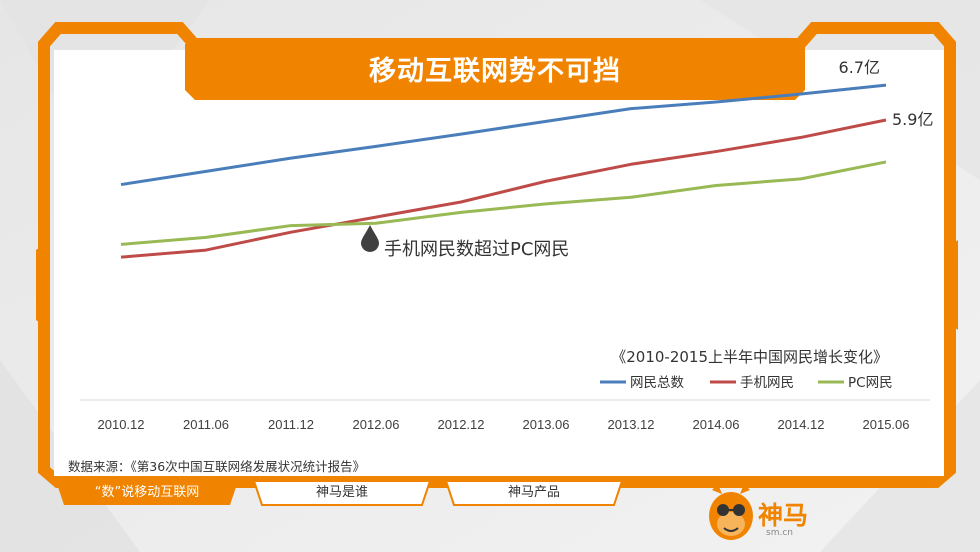 Image resolution: width=980 pixels, height=552 pixels. What do you see at coordinates (912, 119) in the screenshot?
I see `series-end-label-1: 5.9亿` at bounding box center [912, 119].